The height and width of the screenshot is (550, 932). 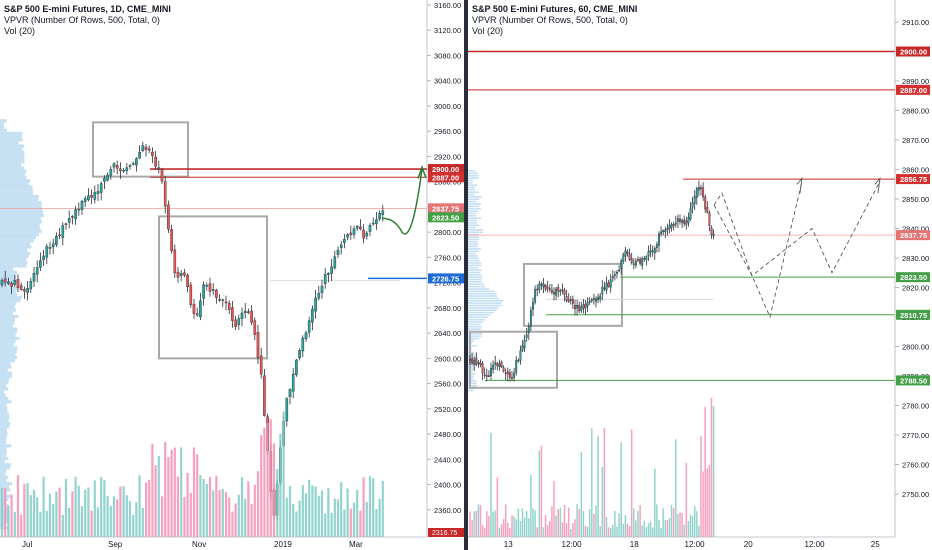 I want to click on left-projection-arrowhead, so click(x=422, y=171).